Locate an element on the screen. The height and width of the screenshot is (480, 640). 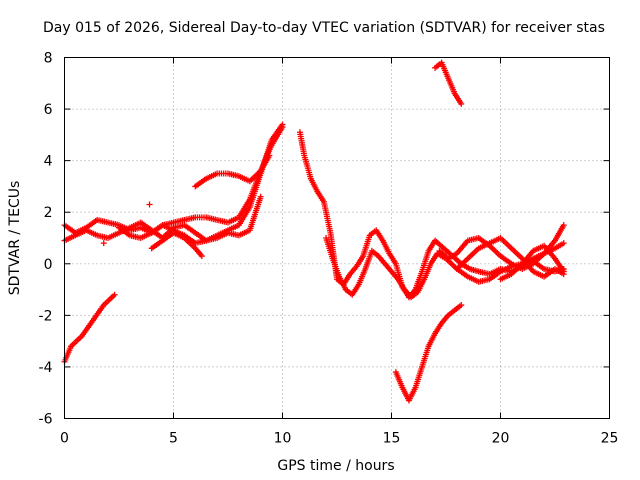
x-tick-label: 15 is located at coordinates (392, 439).